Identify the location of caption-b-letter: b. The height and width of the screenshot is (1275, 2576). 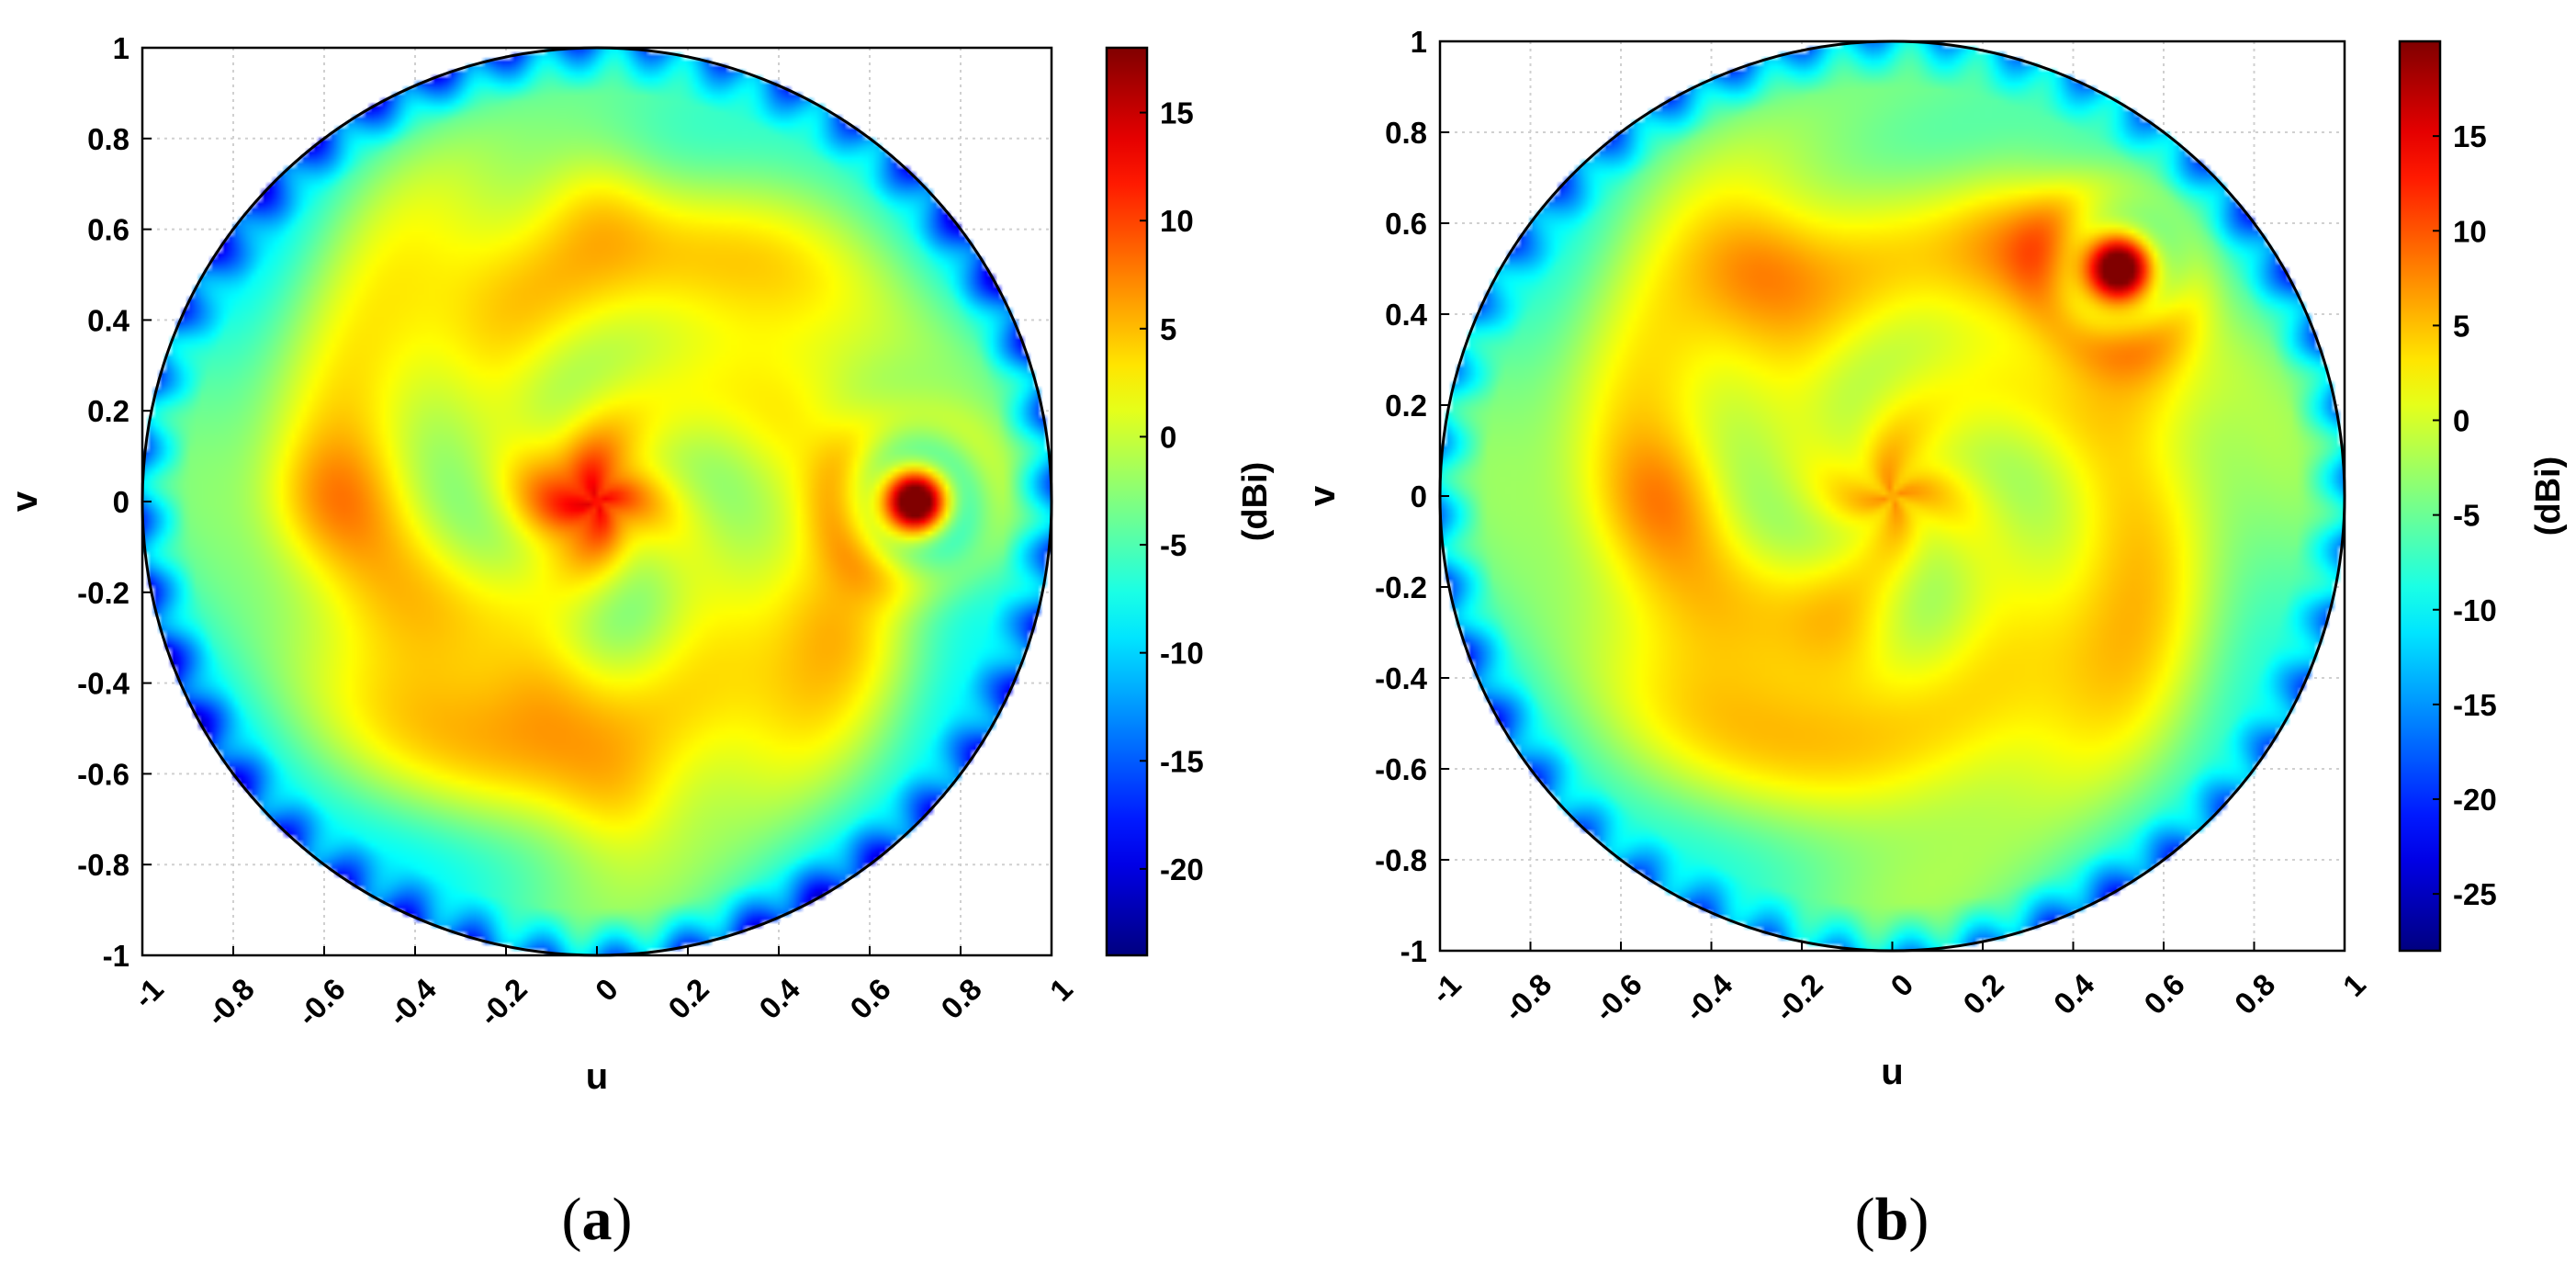
(1891, 1219).